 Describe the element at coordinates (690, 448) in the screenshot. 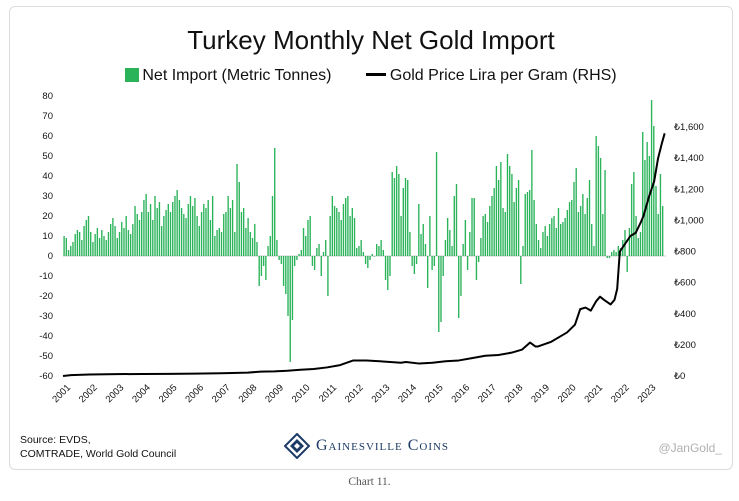

I see `author-handle: @JanGold_` at that location.